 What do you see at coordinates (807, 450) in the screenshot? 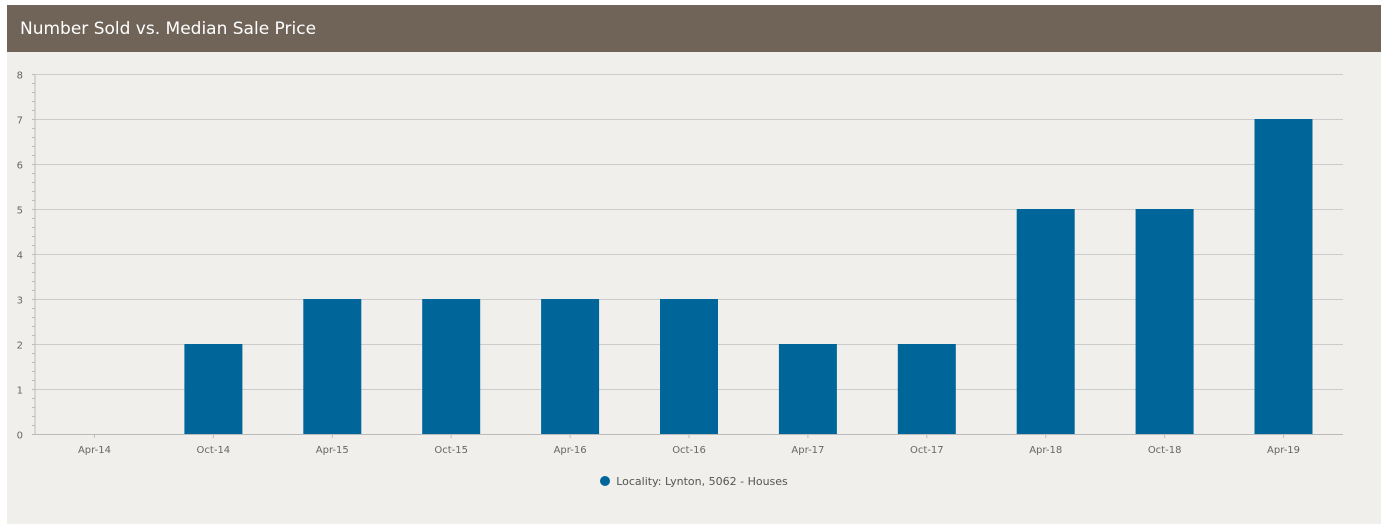
I see `x-tick-label: Apr-17` at bounding box center [807, 450].